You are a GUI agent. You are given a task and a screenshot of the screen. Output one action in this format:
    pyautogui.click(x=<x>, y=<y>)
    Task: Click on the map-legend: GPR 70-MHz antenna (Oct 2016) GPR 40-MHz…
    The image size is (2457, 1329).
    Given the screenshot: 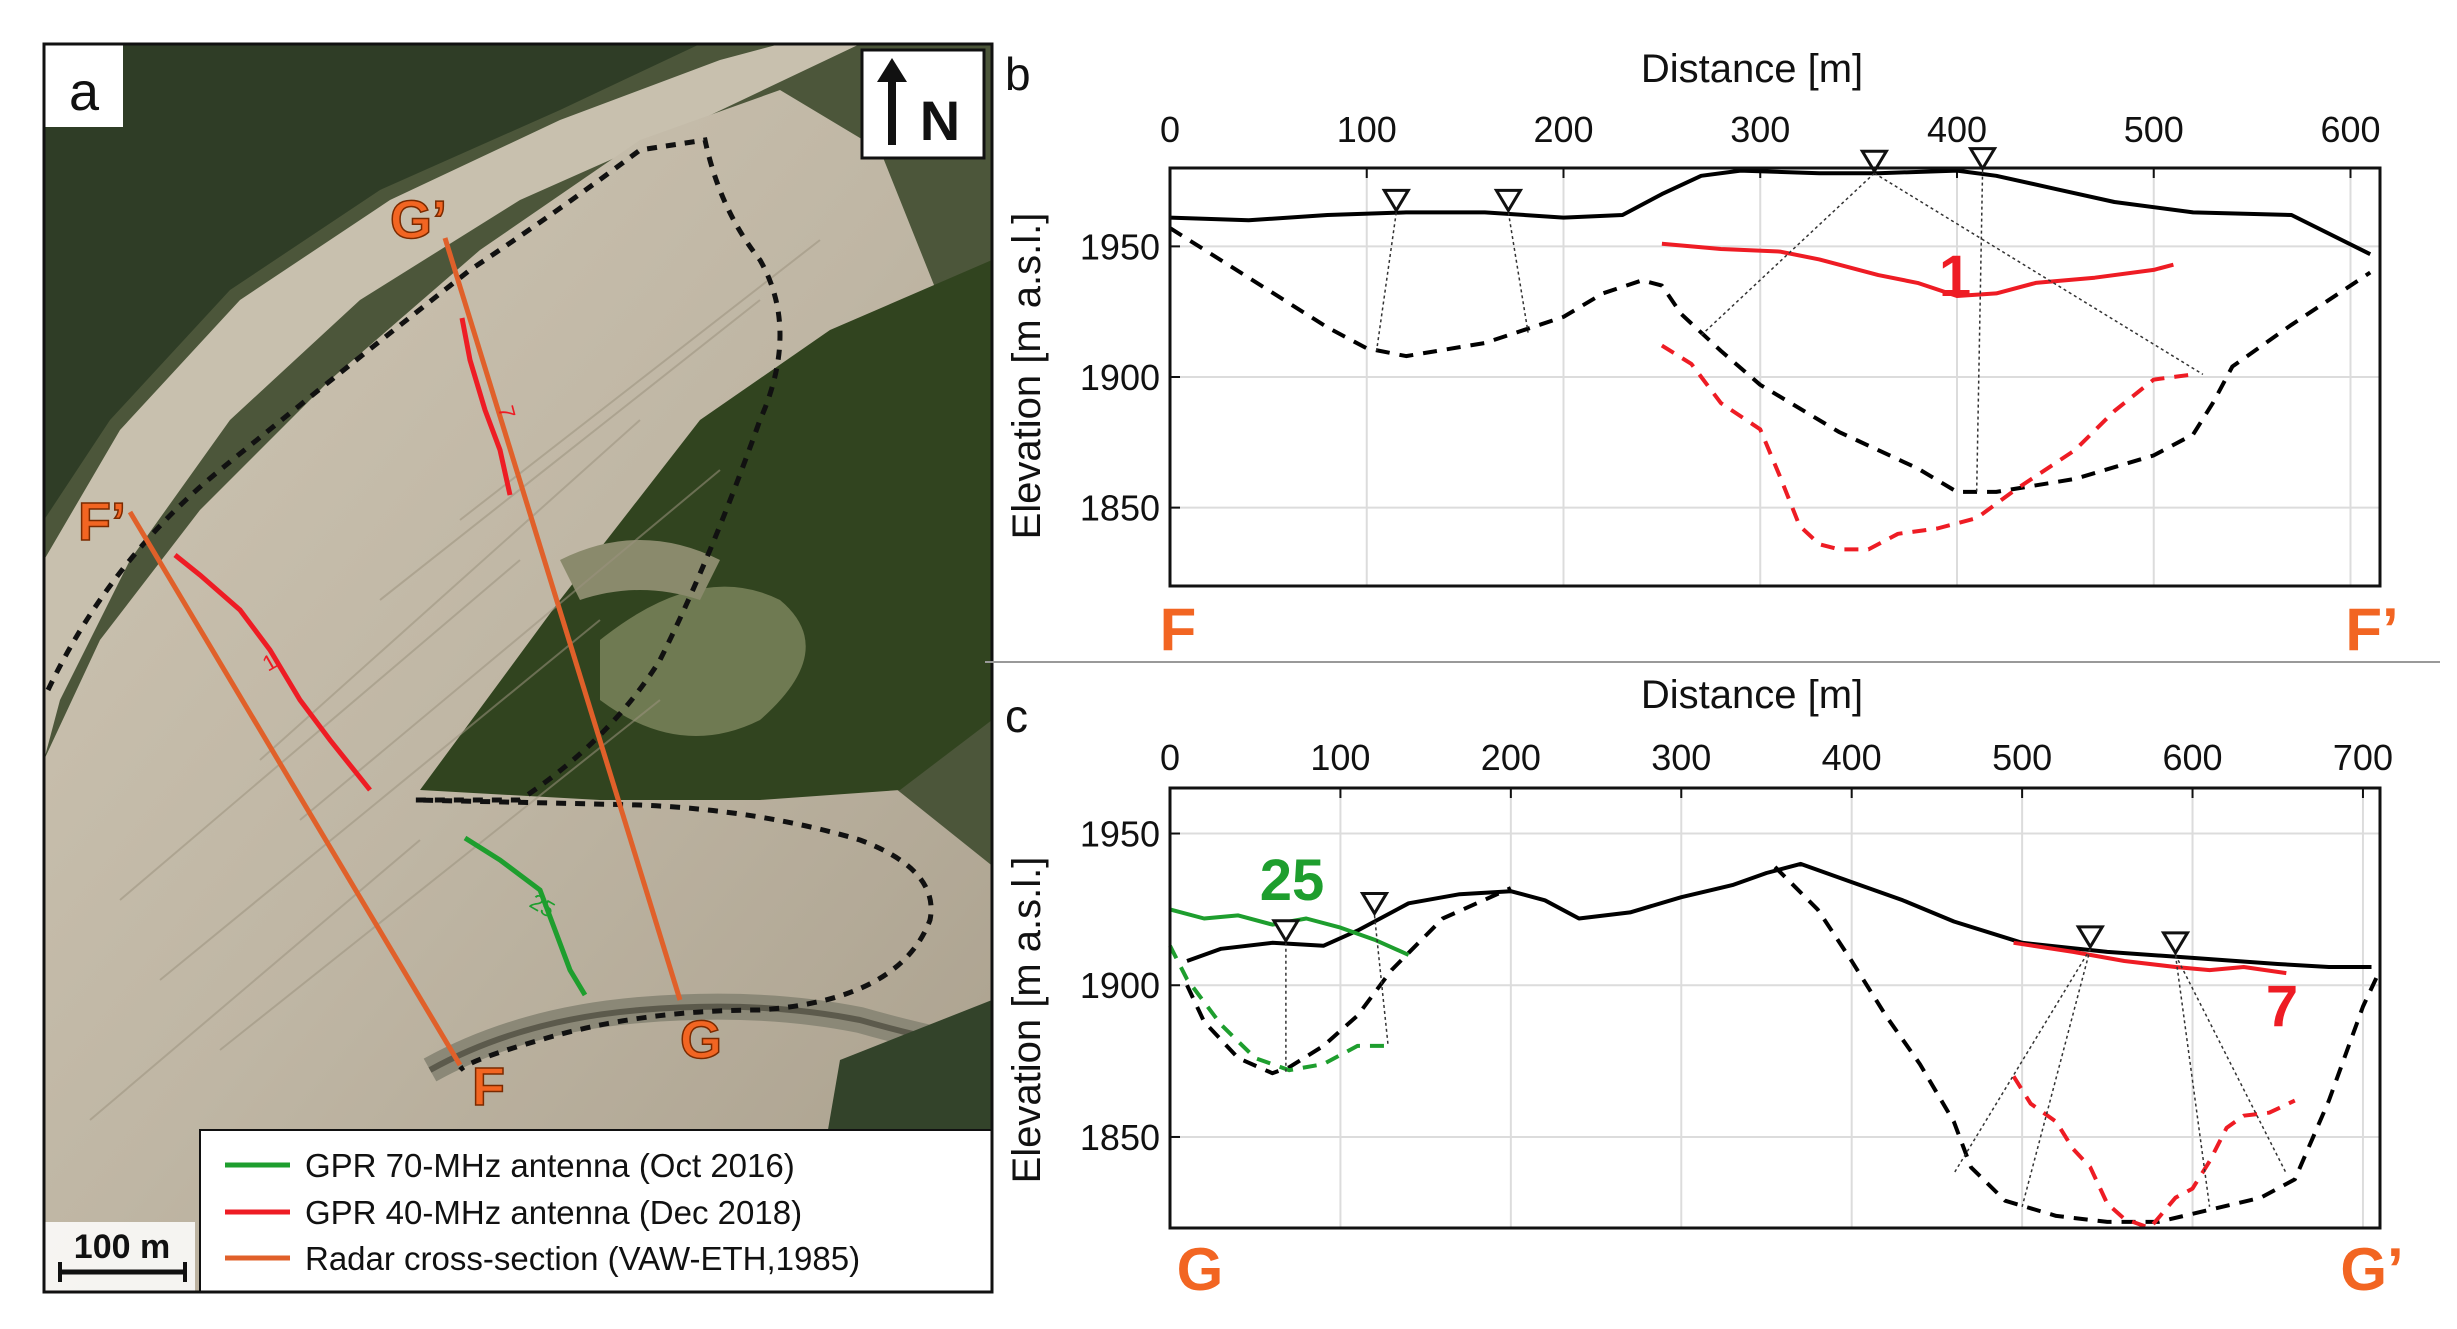 What is the action you would take?
    pyautogui.click(x=596, y=1211)
    